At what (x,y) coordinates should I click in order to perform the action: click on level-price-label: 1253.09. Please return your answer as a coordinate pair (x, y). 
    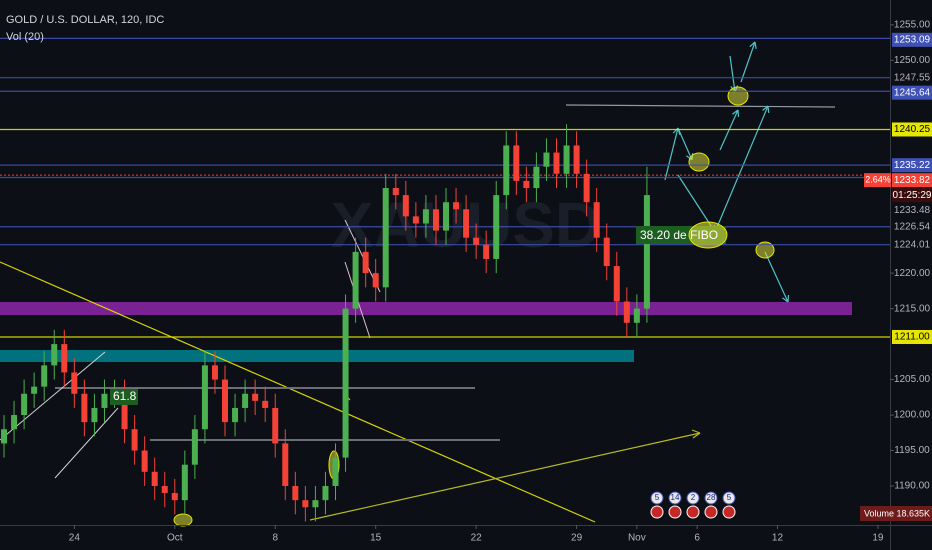
    Looking at the image, I should click on (912, 39).